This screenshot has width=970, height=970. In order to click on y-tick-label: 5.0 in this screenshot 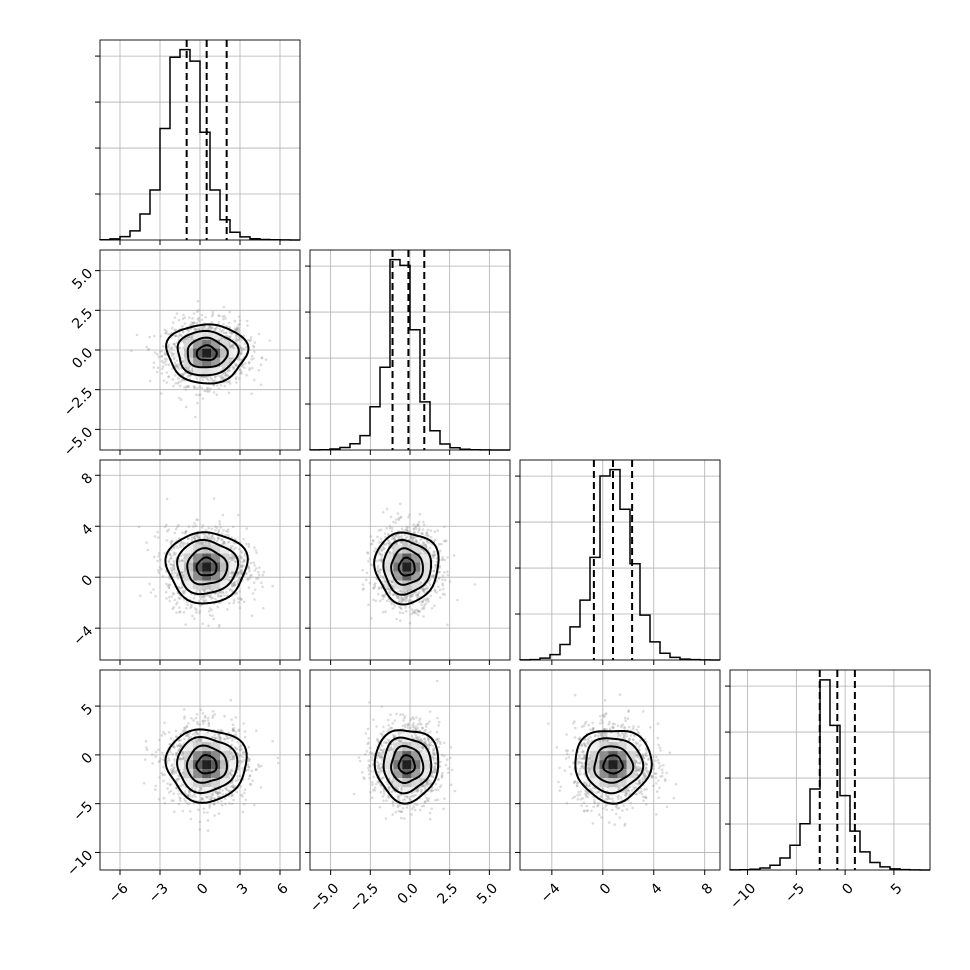, I will do `click(82, 279)`.